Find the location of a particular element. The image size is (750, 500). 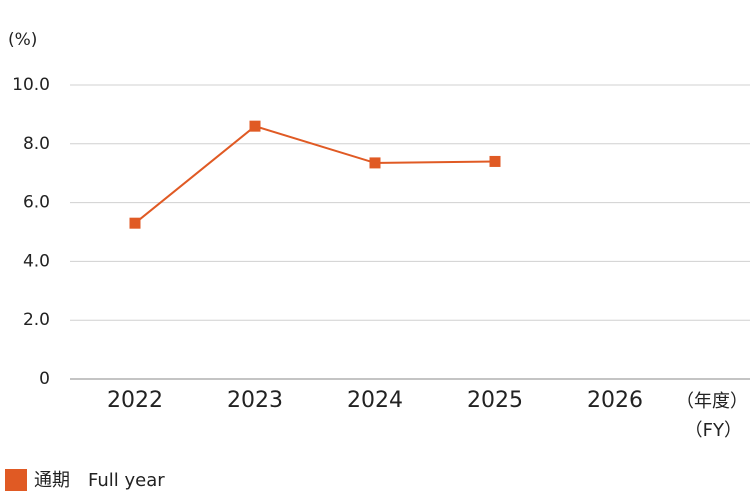

y-tick-label: 0 is located at coordinates (44, 379).